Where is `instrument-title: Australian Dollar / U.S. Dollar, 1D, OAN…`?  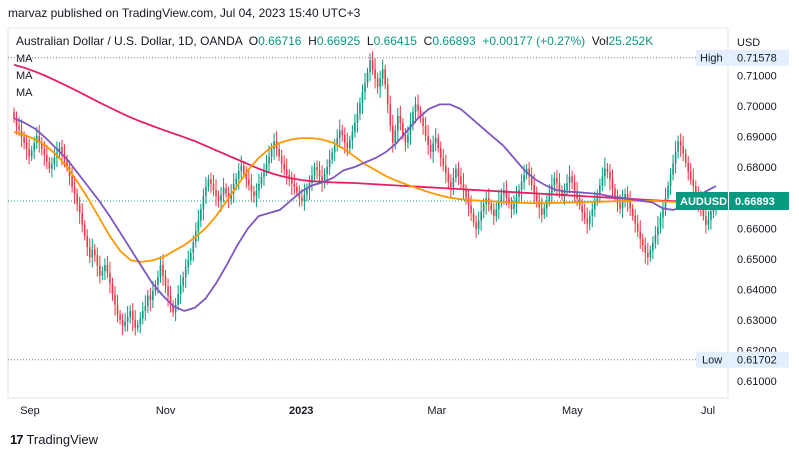 instrument-title: Australian Dollar / U.S. Dollar, 1D, OAN… is located at coordinates (129, 41).